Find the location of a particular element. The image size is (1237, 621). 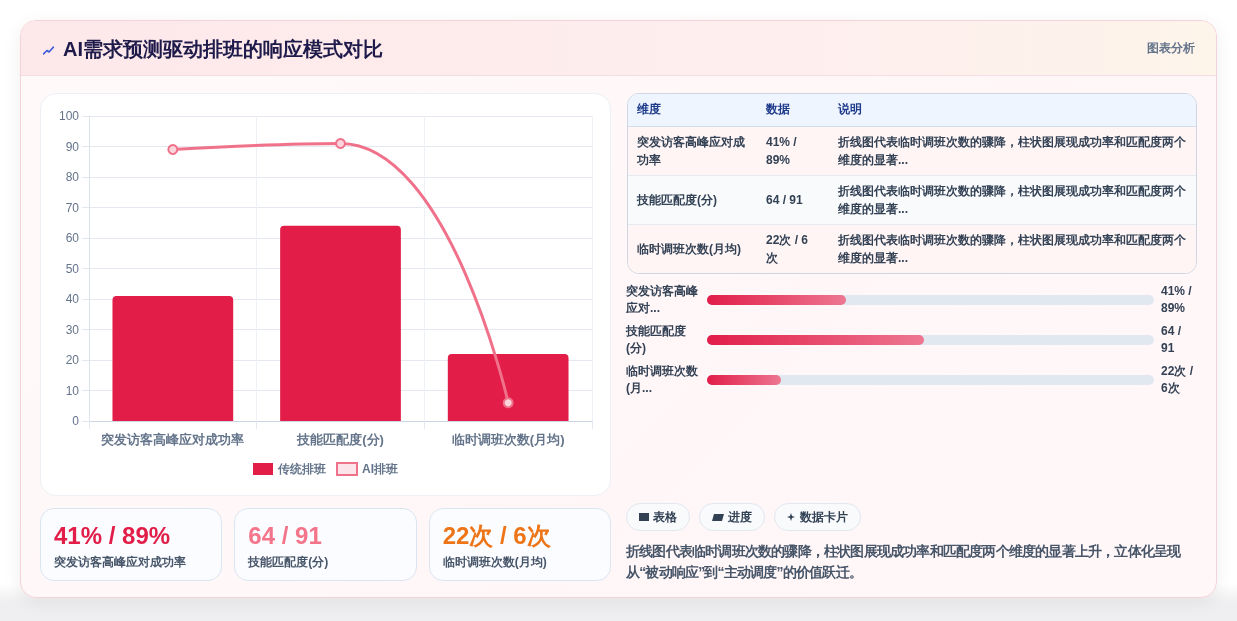

y-tick-label: 30 is located at coordinates (72, 329).